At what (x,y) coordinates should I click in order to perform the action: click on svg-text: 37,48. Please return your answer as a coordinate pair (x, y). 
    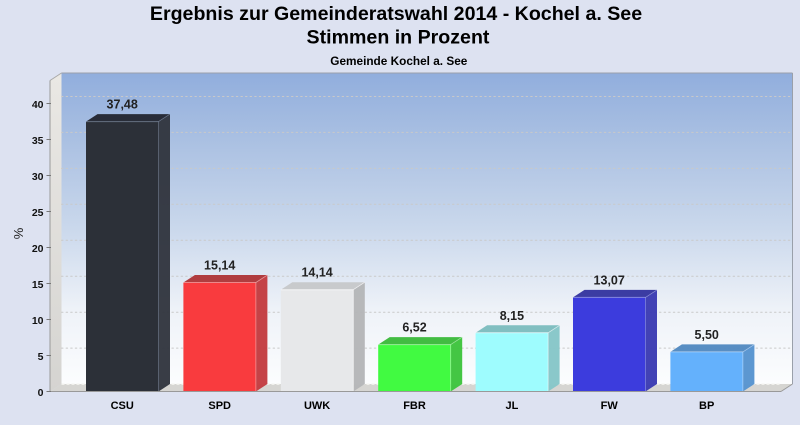
    Looking at the image, I should click on (122, 105).